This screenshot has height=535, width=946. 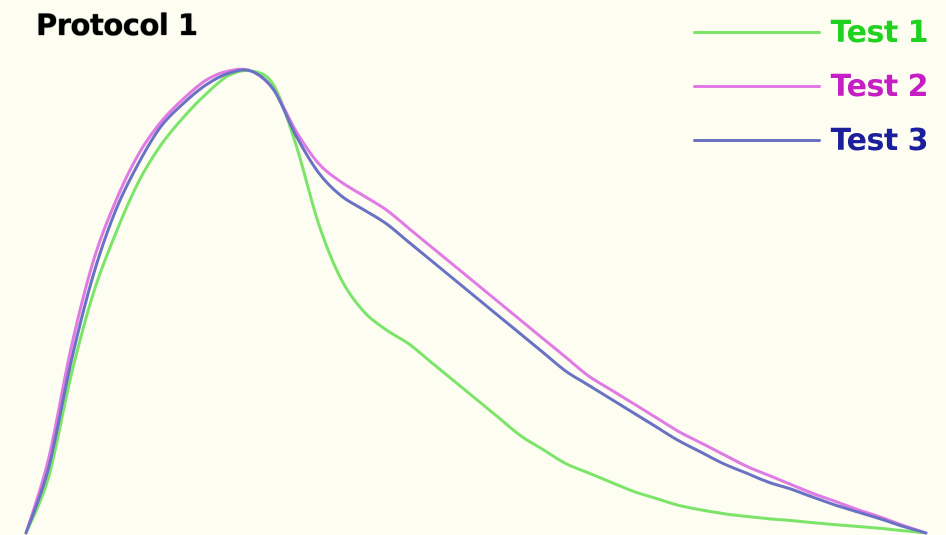 I want to click on legend-label: Test 3, so click(x=879, y=140).